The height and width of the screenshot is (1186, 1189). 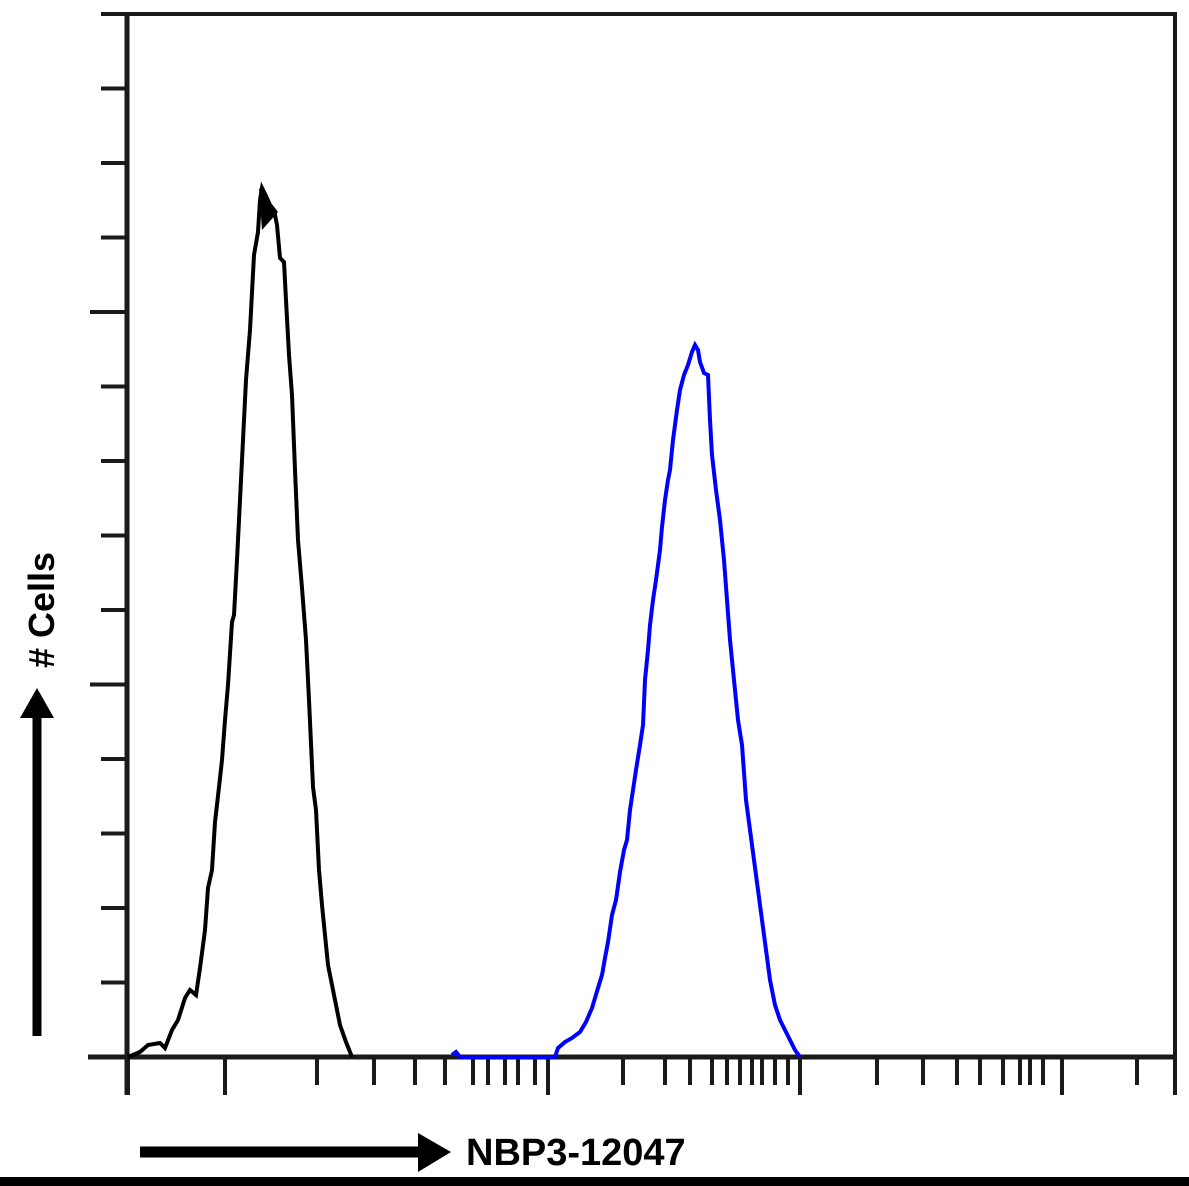 I want to click on x-axis-arrow-icon, so click(x=434, y=1152).